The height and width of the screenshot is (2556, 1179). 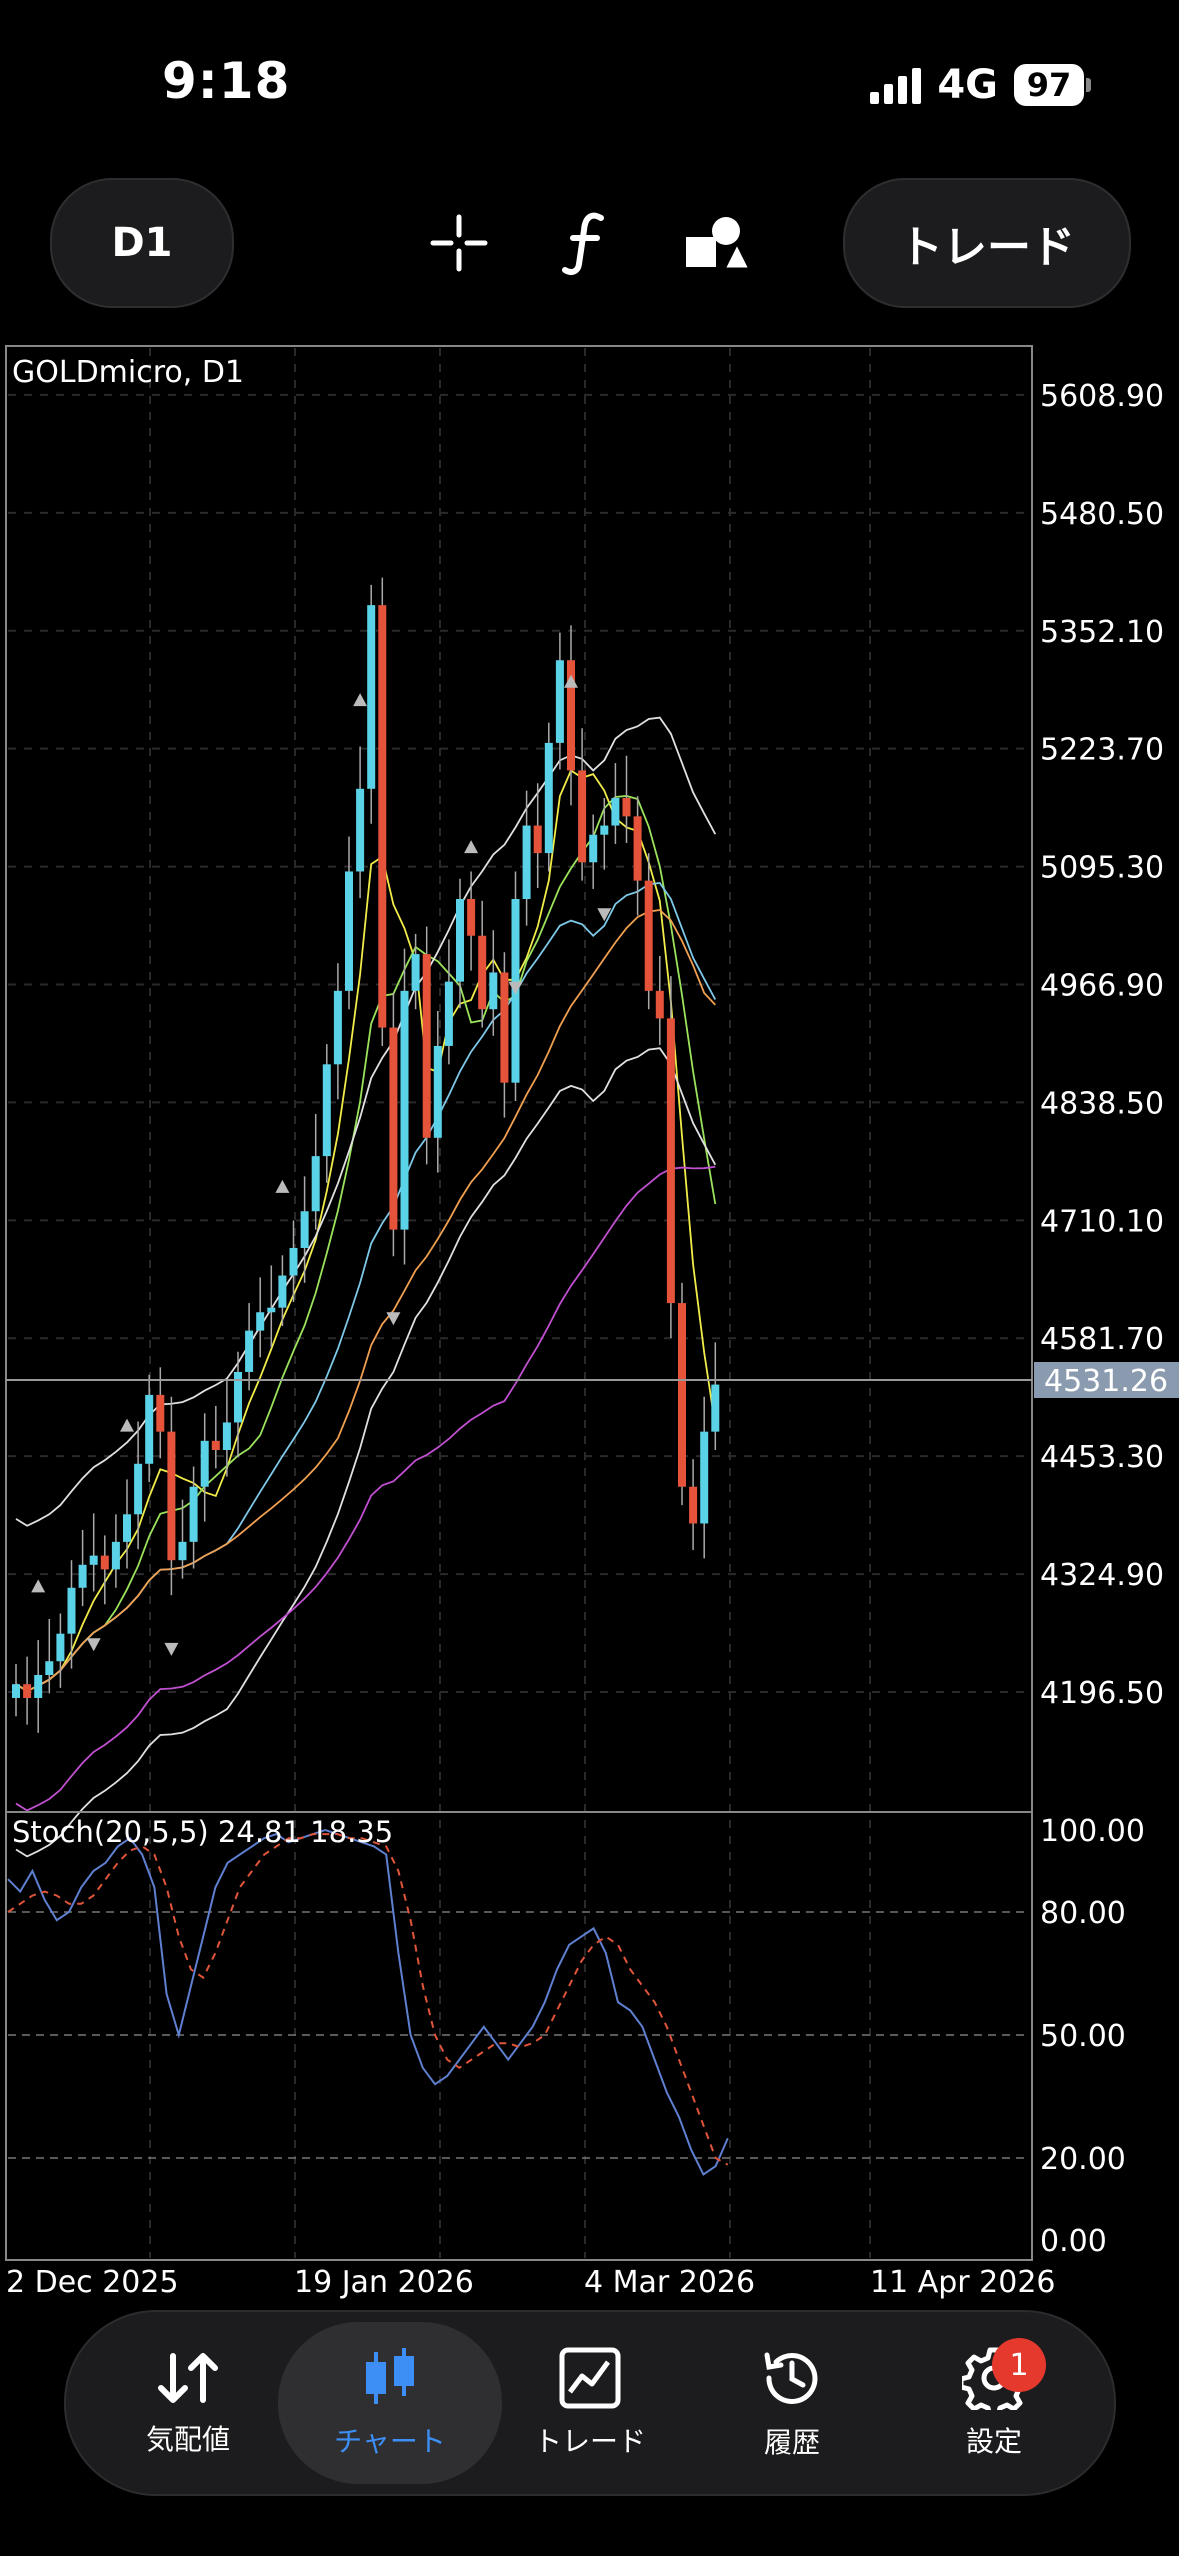 What do you see at coordinates (1092, 2036) in the screenshot?
I see `stoch-axis: 100.00 80.00 50.00 20.00 0.00` at bounding box center [1092, 2036].